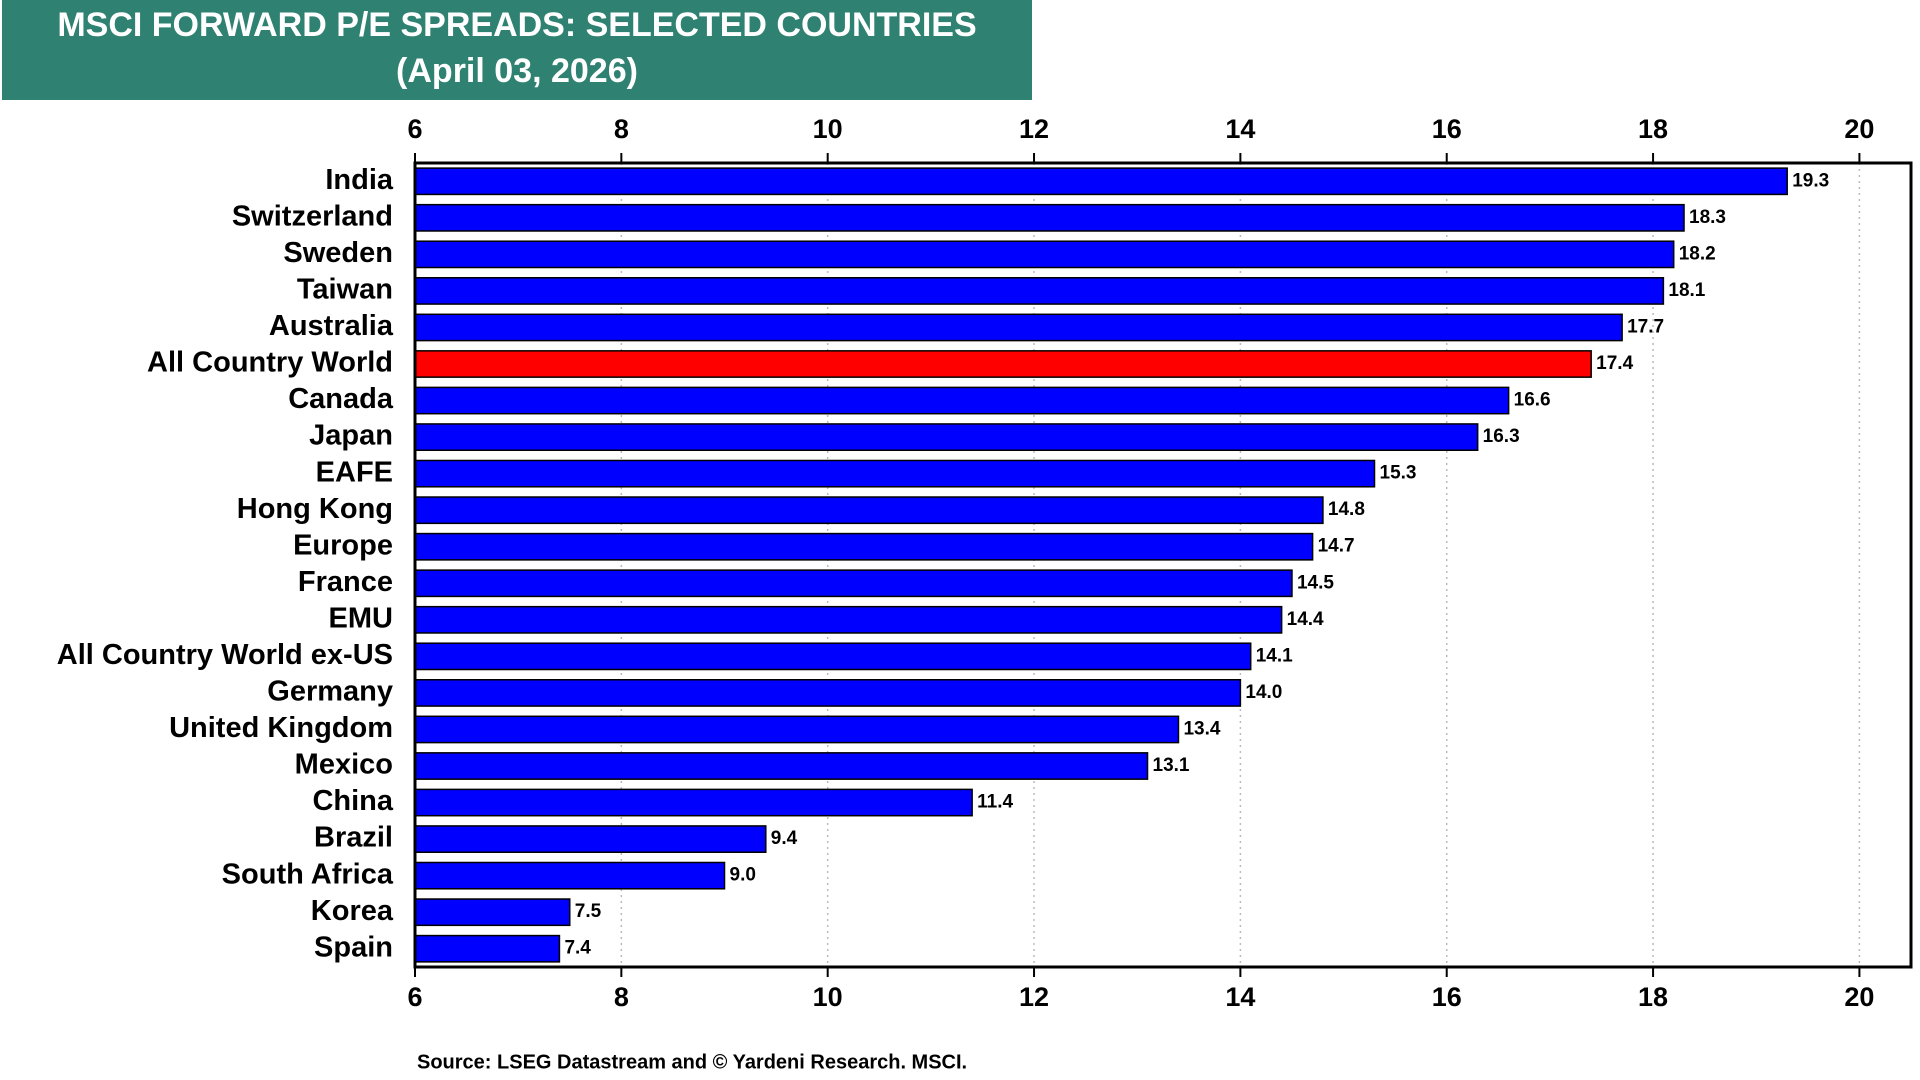 This screenshot has height=1080, width=1920. Describe the element at coordinates (1315, 582) in the screenshot. I see `value-label: 14.5` at that location.